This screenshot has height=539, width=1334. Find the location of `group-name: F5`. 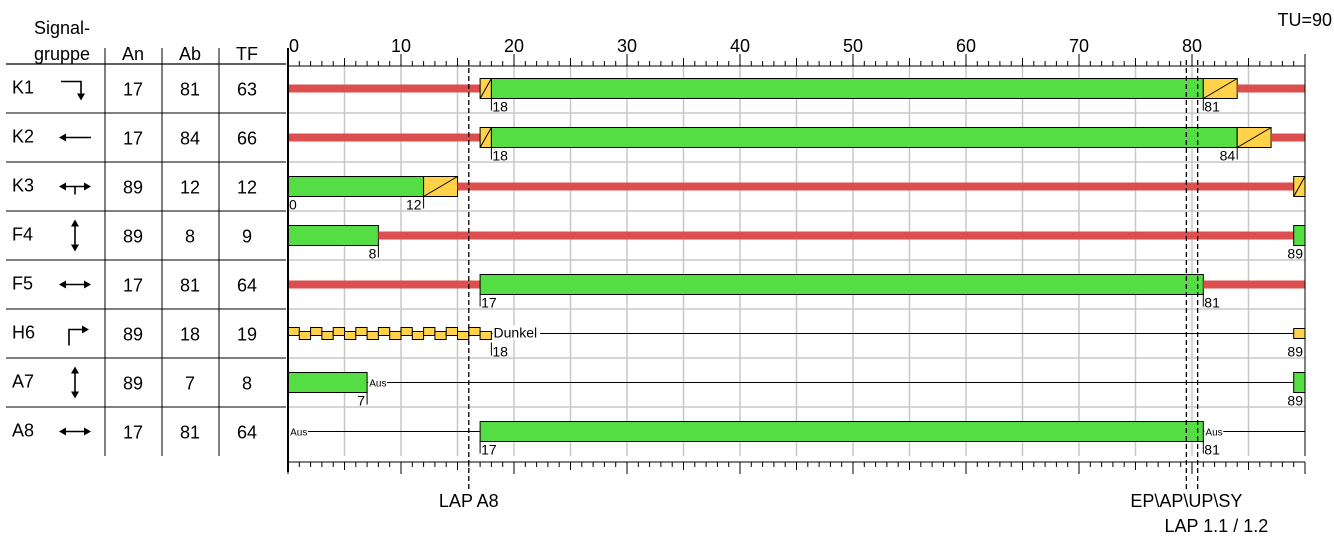

group-name: F5 is located at coordinates (22, 284).